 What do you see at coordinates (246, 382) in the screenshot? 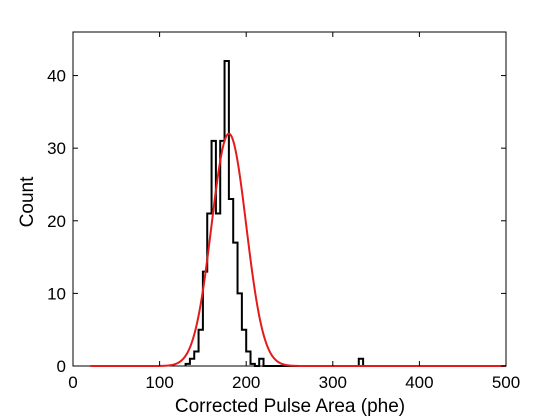
I see `x-tick-label: 200` at bounding box center [246, 382].